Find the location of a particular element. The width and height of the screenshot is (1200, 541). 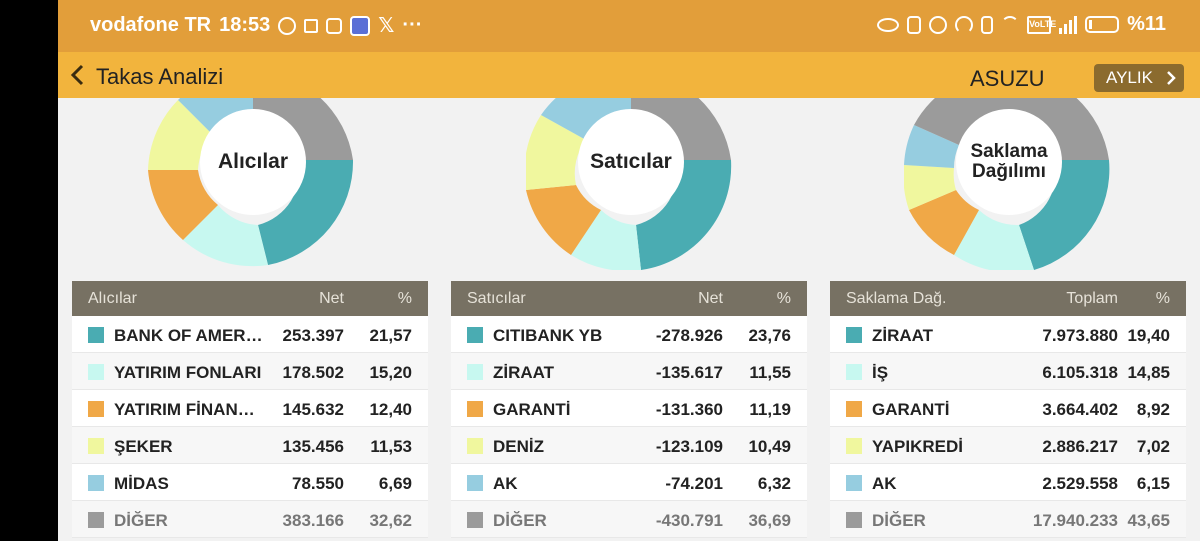

table-row: YATIRIM FONLARI 178.502 15,20 is located at coordinates (250, 371).